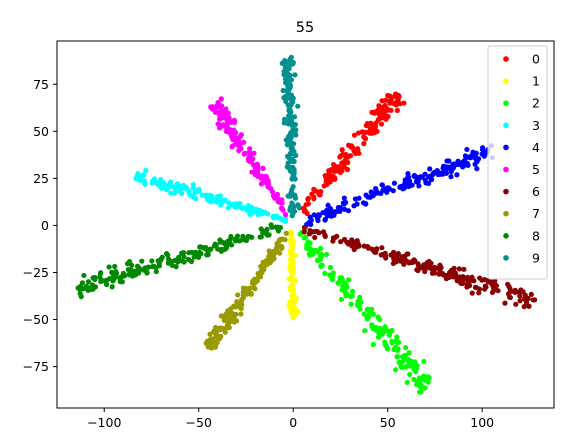 Image resolution: width=578 pixels, height=448 pixels. I want to click on y-tick-label: −75, so click(36, 366).